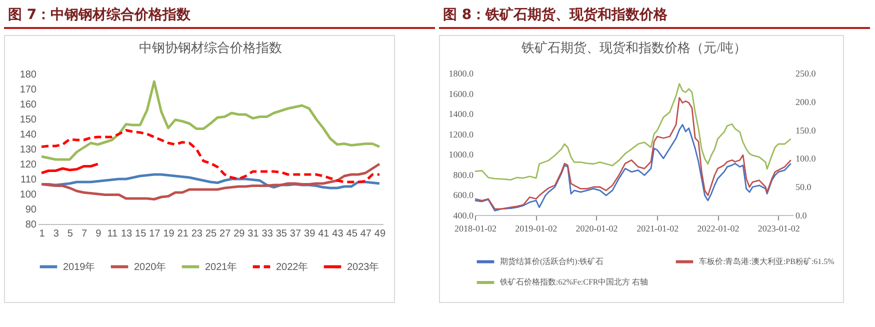 The height and width of the screenshot is (327, 875). What do you see at coordinates (31, 225) in the screenshot?
I see `y-tick-label: 80` at bounding box center [31, 225].